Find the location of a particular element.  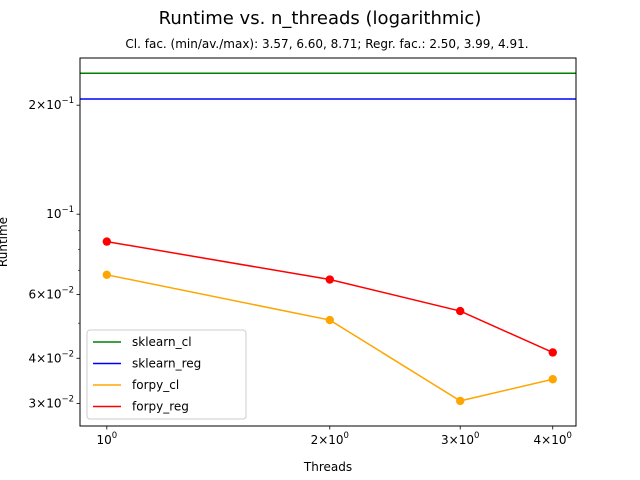

legend-label-forpy_reg: forpy_reg is located at coordinates (160, 407).